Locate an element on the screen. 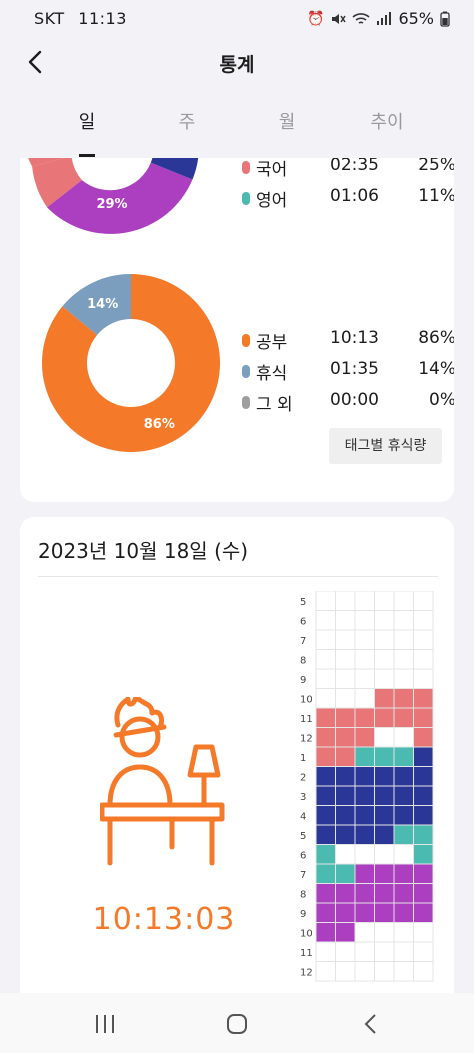 The height and width of the screenshot is (1053, 474). tab-label: 월 is located at coordinates (287, 122).